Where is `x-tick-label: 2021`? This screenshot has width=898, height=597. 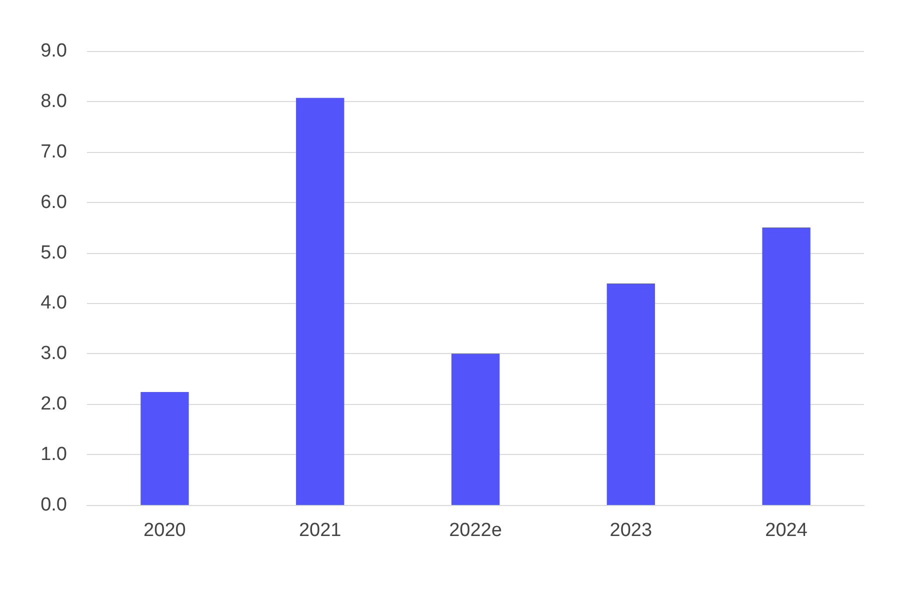 x-tick-label: 2021 is located at coordinates (320, 530).